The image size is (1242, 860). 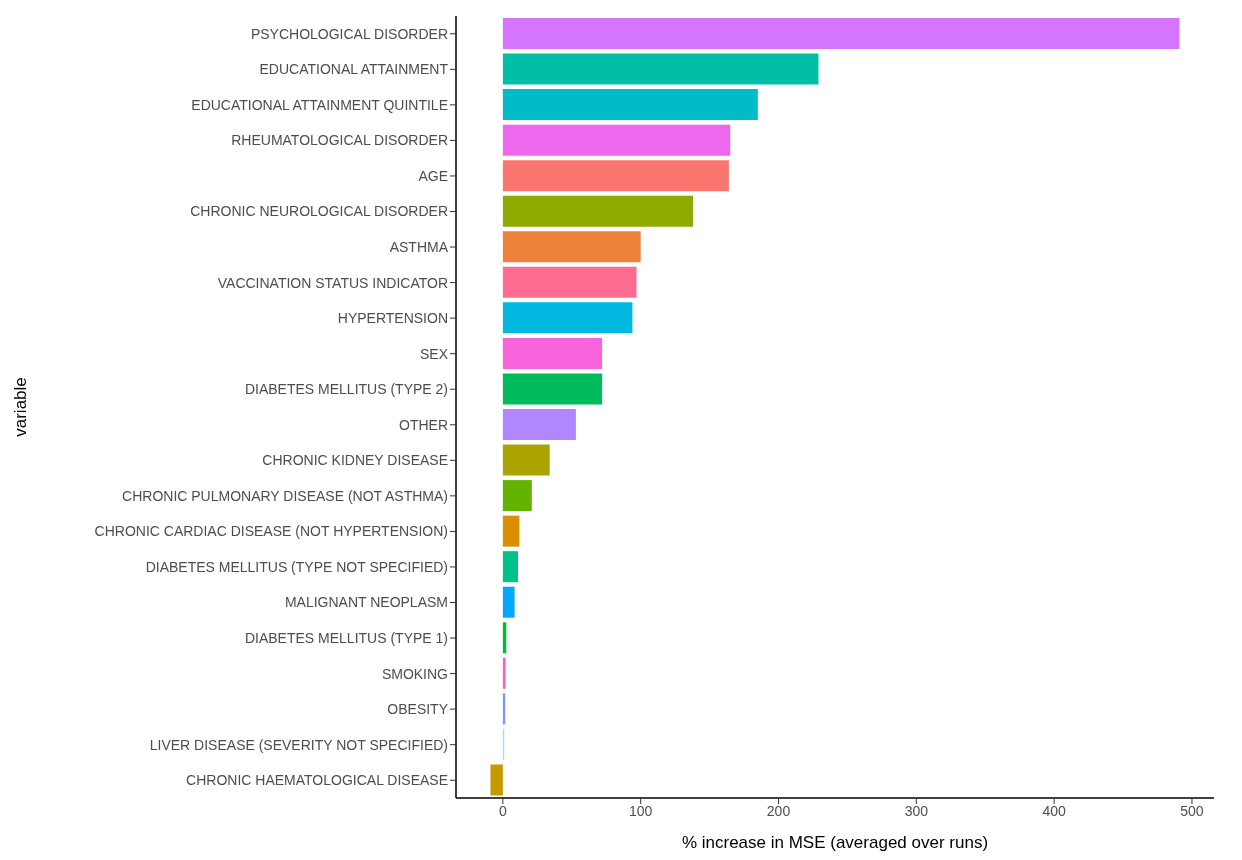 What do you see at coordinates (346, 389) in the screenshot?
I see `y-tick-label: DIABETES MELLITUS (TYPE 2)` at bounding box center [346, 389].